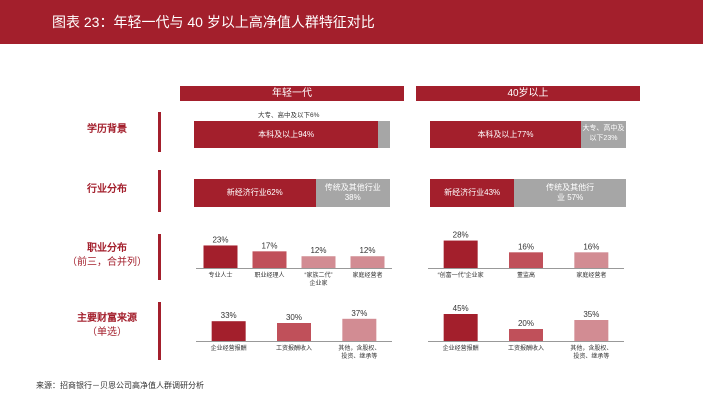  Describe the element at coordinates (591, 314) in the screenshot. I see `wealth-over40-value-label-2: 35%` at that location.